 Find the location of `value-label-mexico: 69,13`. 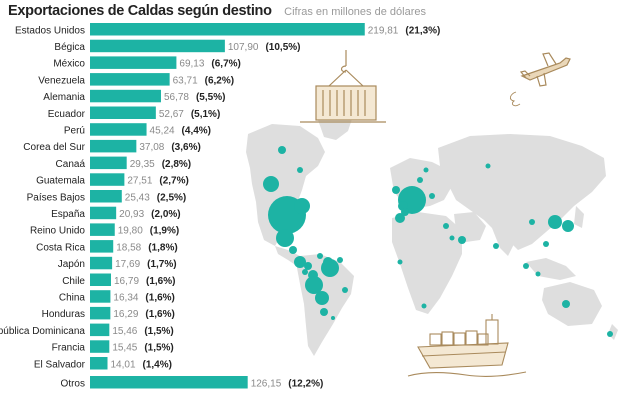

value-label-mexico: 69,13 is located at coordinates (191, 64).